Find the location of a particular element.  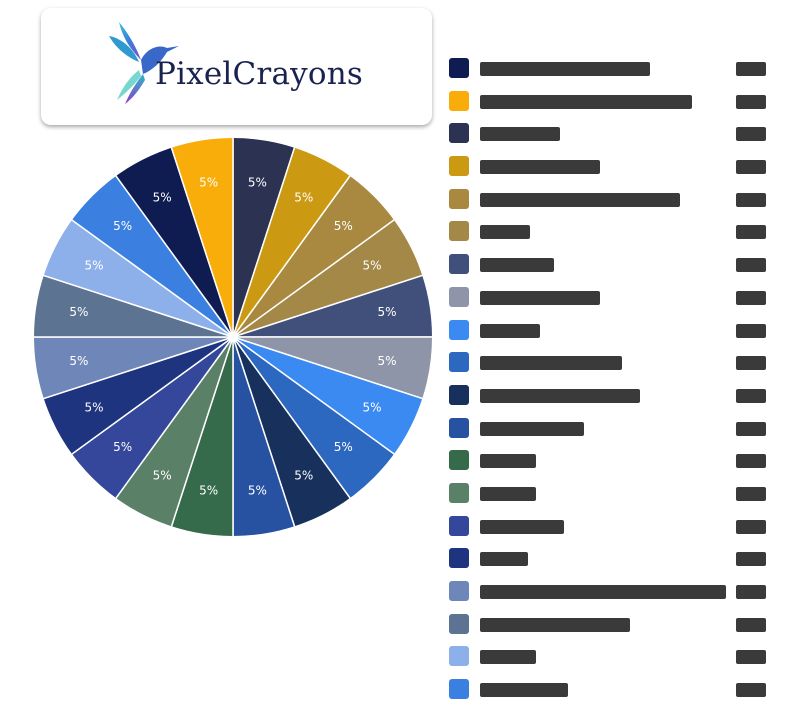

logo-card: PixelCrayons is located at coordinates (236, 66).